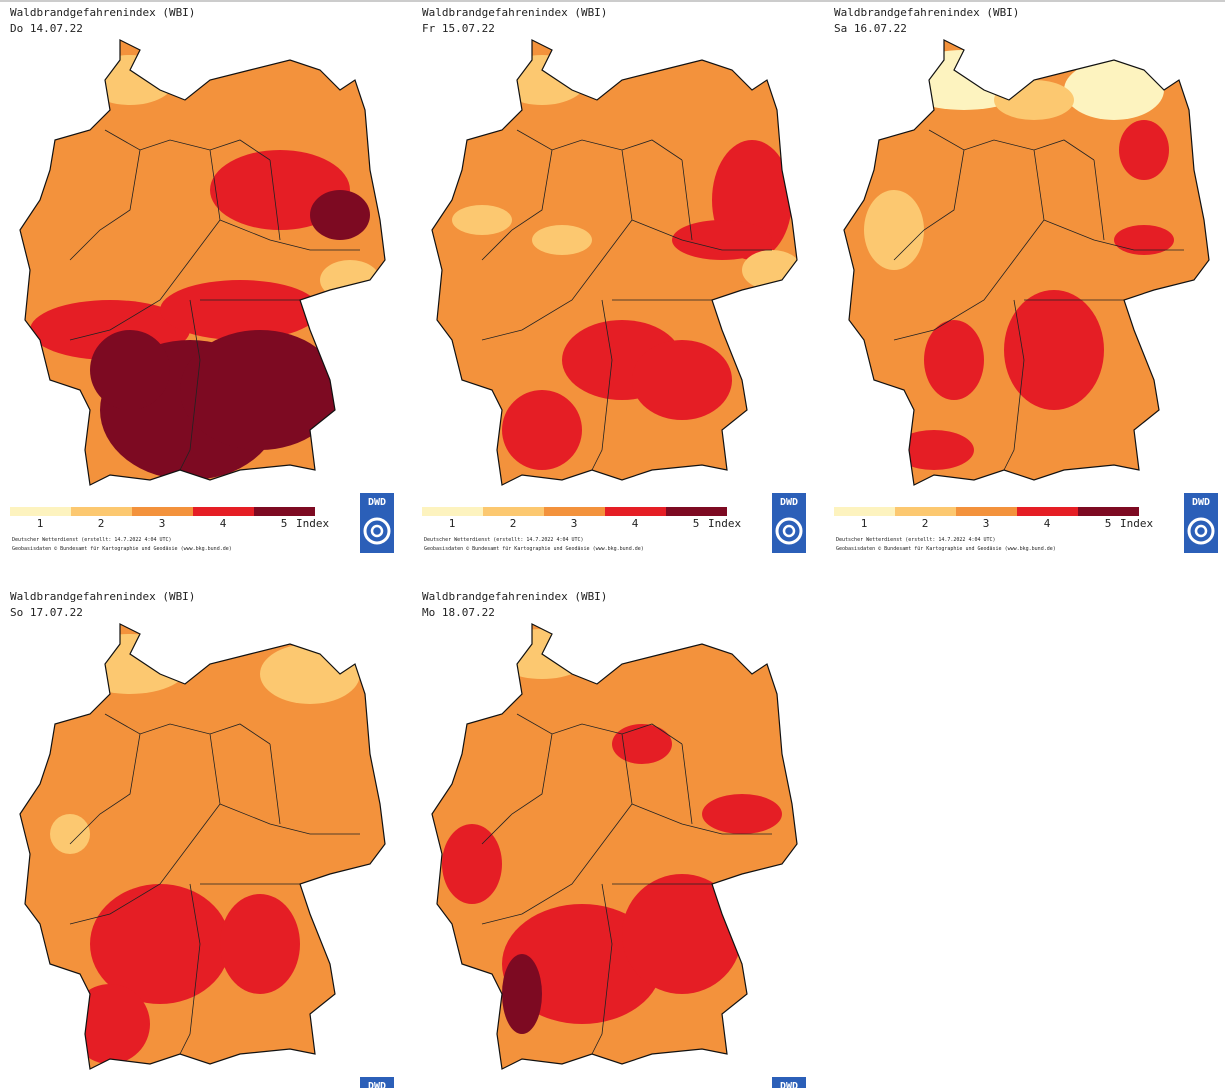 The image size is (1225, 1088). What do you see at coordinates (458, 28) in the screenshot?
I see `panel-date: Fr 15.07.22` at bounding box center [458, 28].